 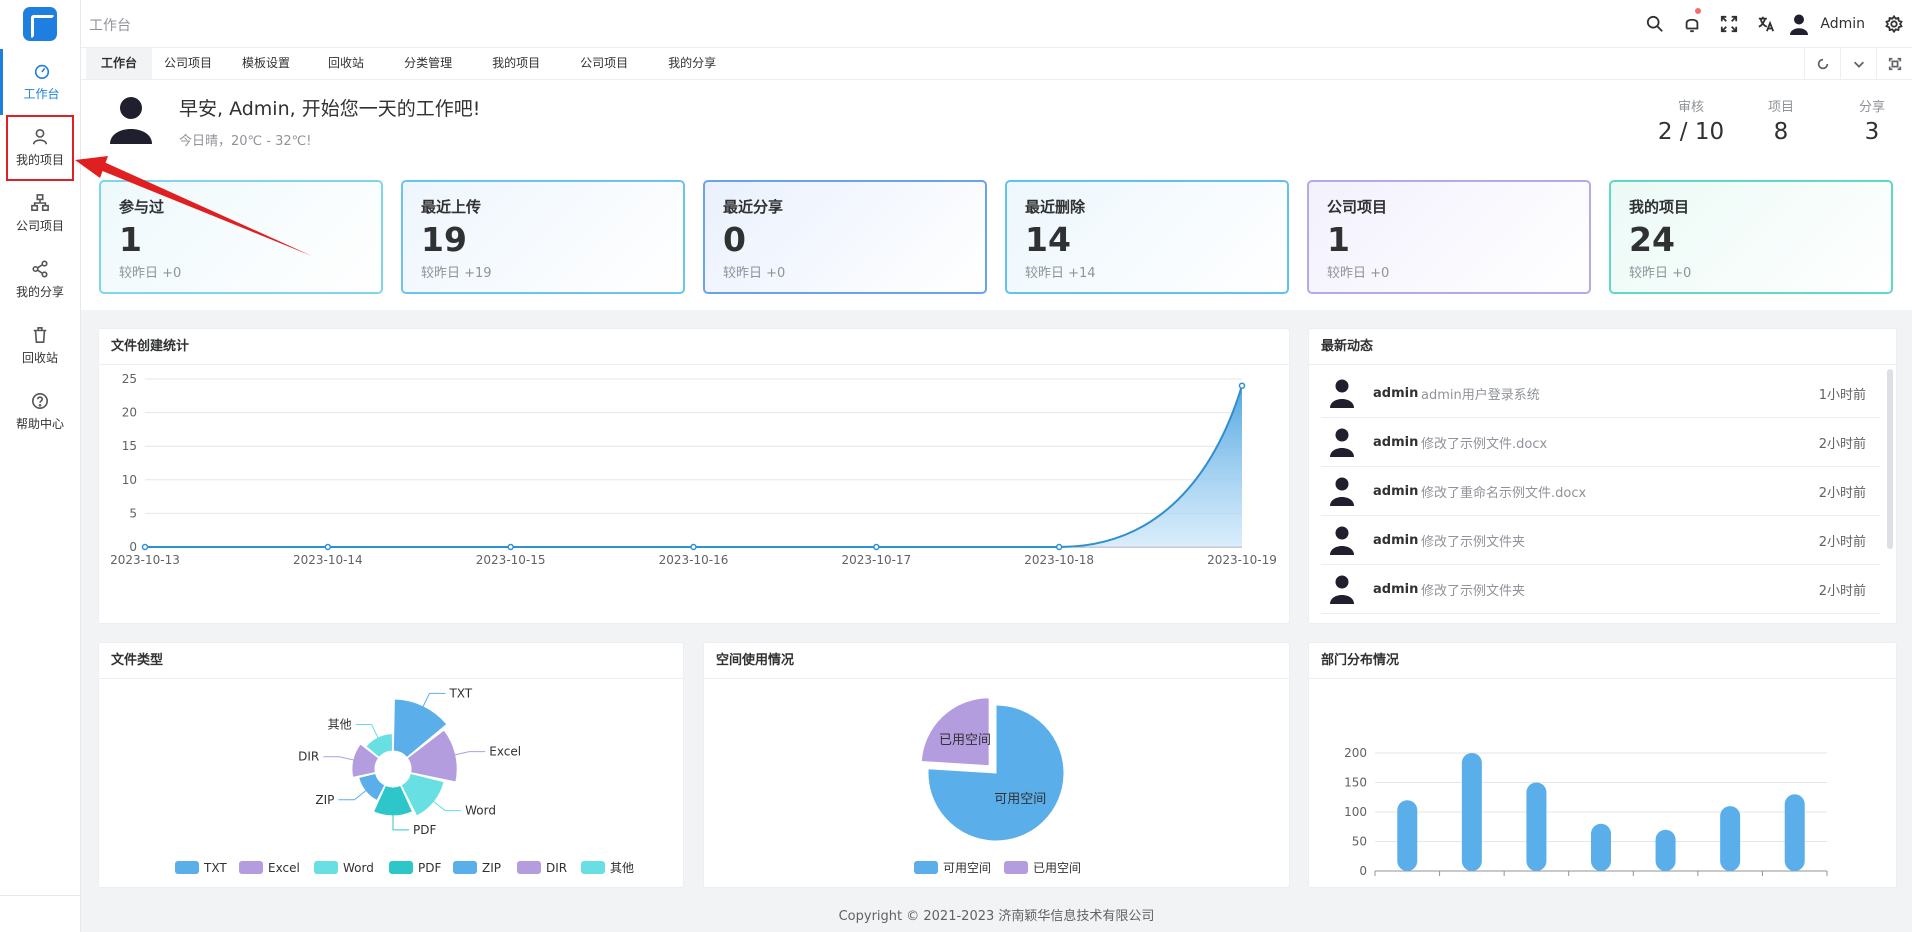 I want to click on summary-card: 参与过 1 较昨日 +0, so click(x=241, y=237).